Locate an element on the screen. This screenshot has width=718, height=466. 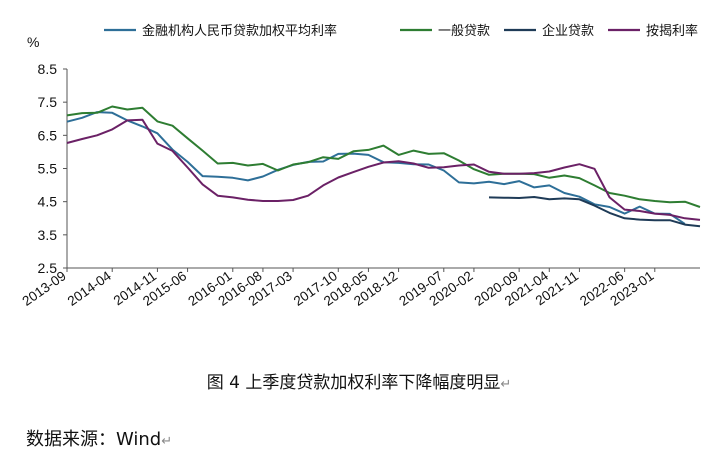
y-tick-label: 8.5 is located at coordinates (48, 69).